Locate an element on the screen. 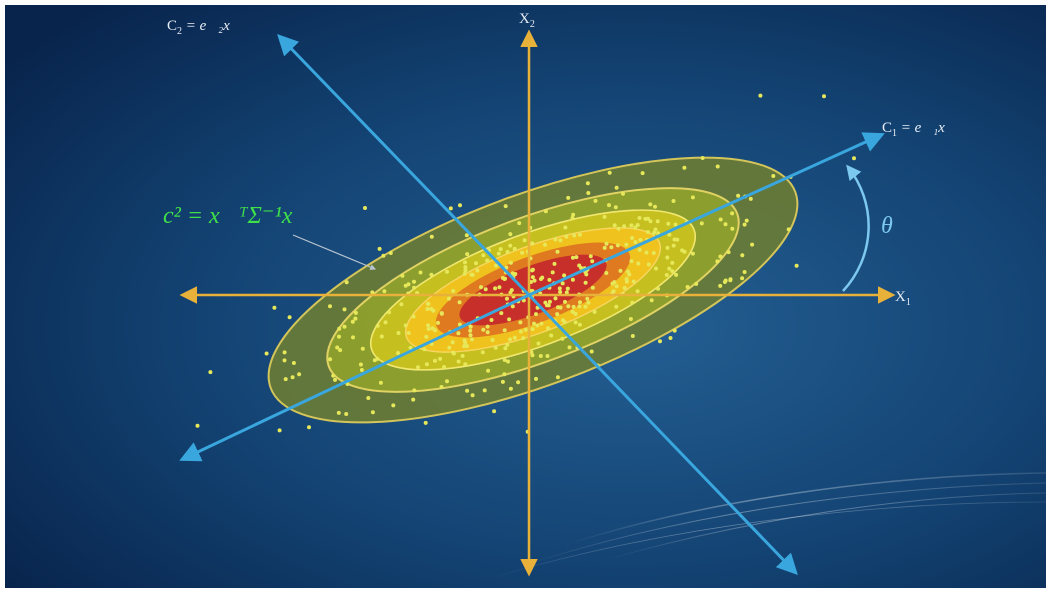 This screenshot has height=593, width=1051. decorative-swoosh is located at coordinates (765, 526).